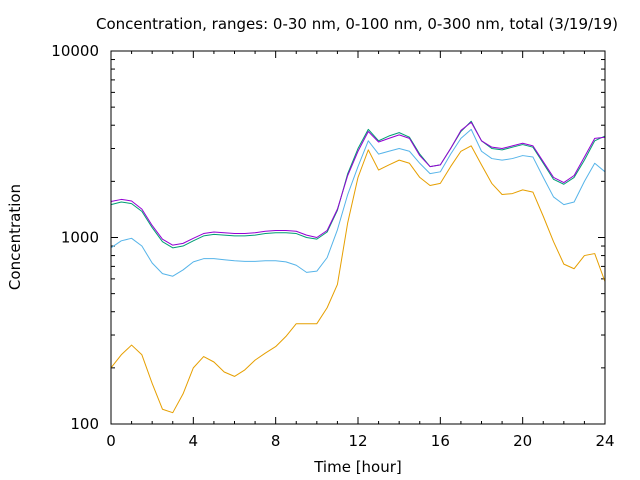 The width and height of the screenshot is (640, 480). What do you see at coordinates (604, 441) in the screenshot?
I see `x-tick-label: 24` at bounding box center [604, 441].